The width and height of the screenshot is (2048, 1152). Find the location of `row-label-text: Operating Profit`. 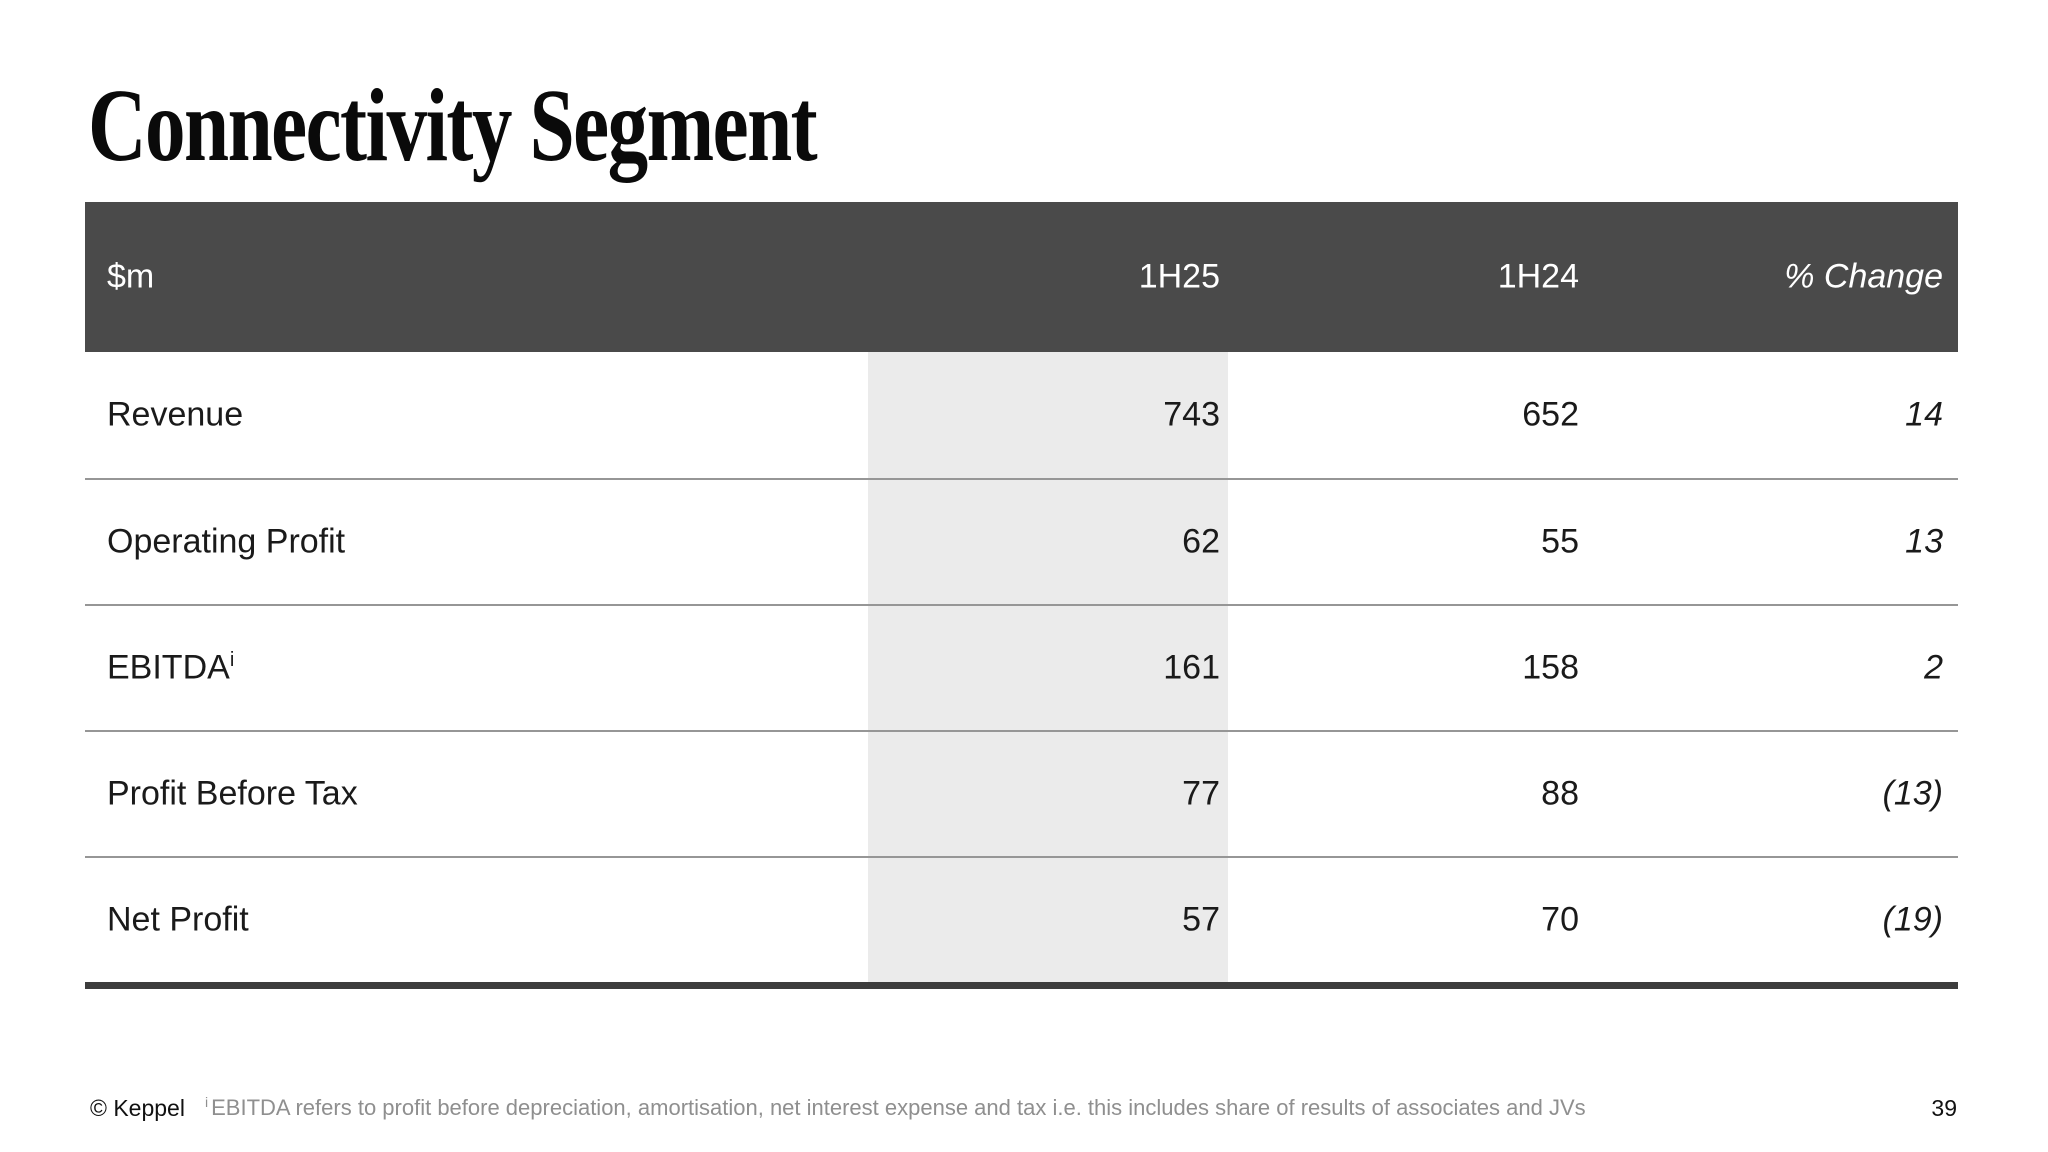

row-label-text: Operating Profit is located at coordinates (226, 541).